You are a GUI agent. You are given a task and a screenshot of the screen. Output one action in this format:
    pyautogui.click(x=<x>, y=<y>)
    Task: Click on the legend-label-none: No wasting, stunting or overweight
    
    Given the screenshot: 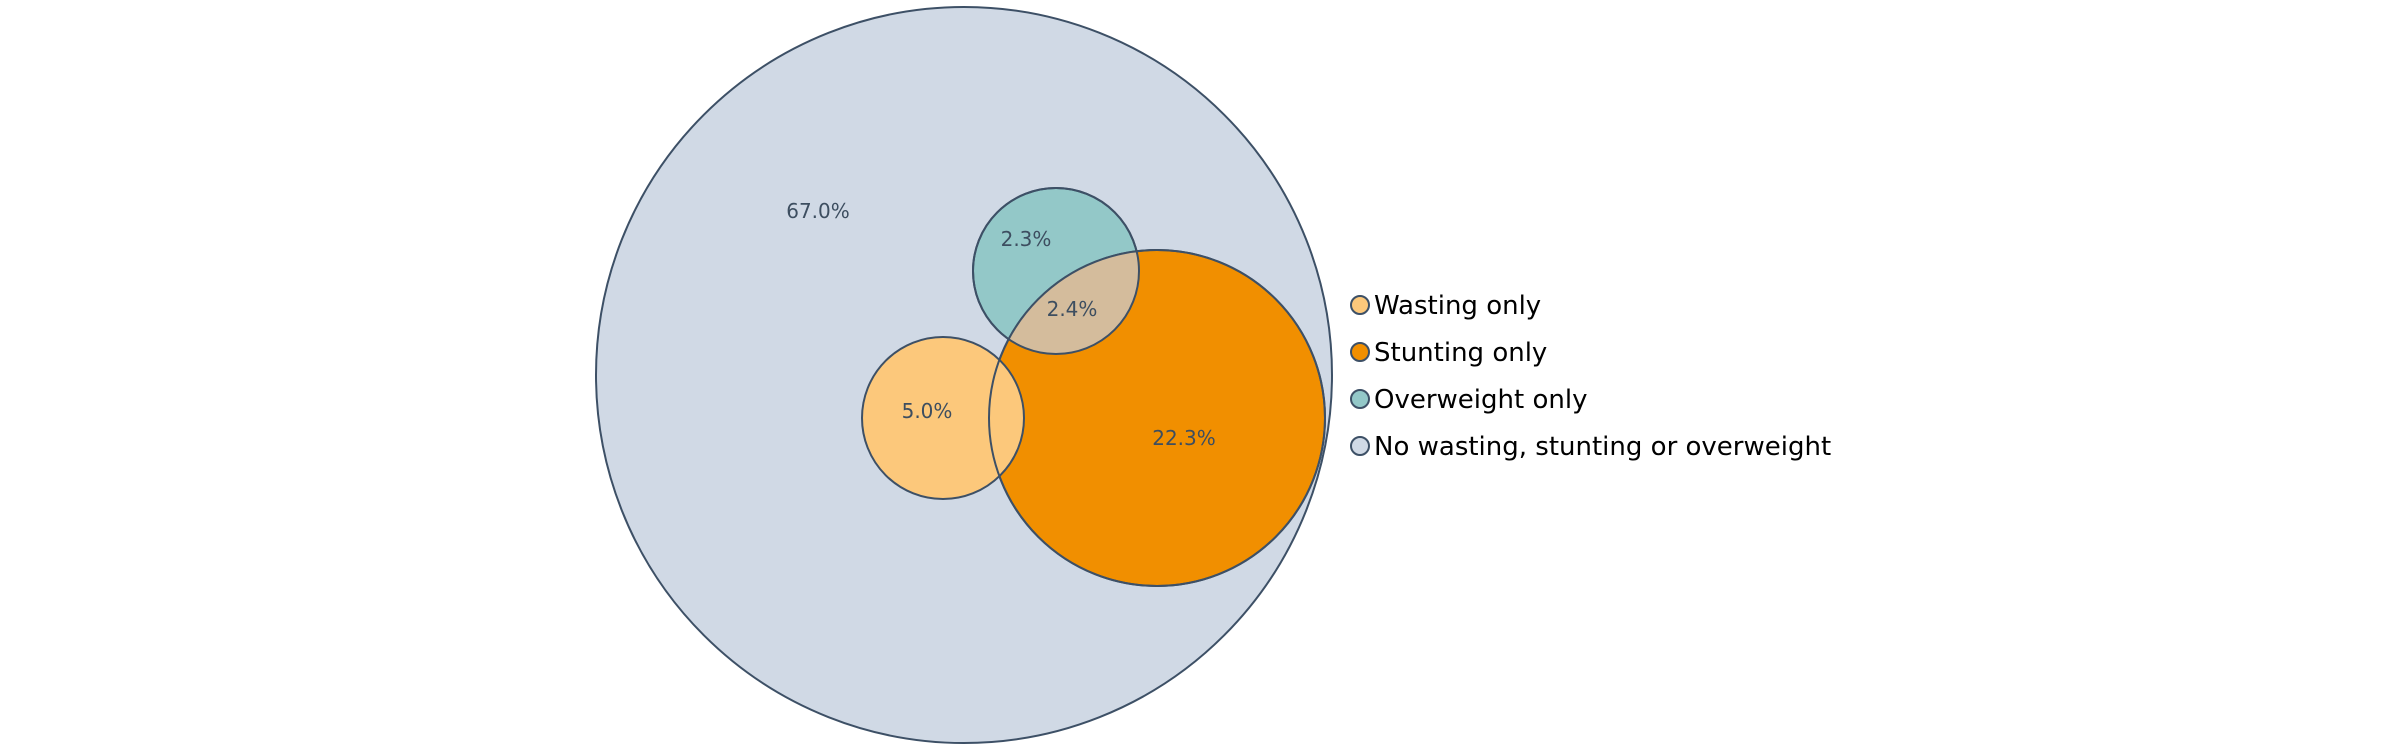 What is the action you would take?
    pyautogui.click(x=1602, y=447)
    